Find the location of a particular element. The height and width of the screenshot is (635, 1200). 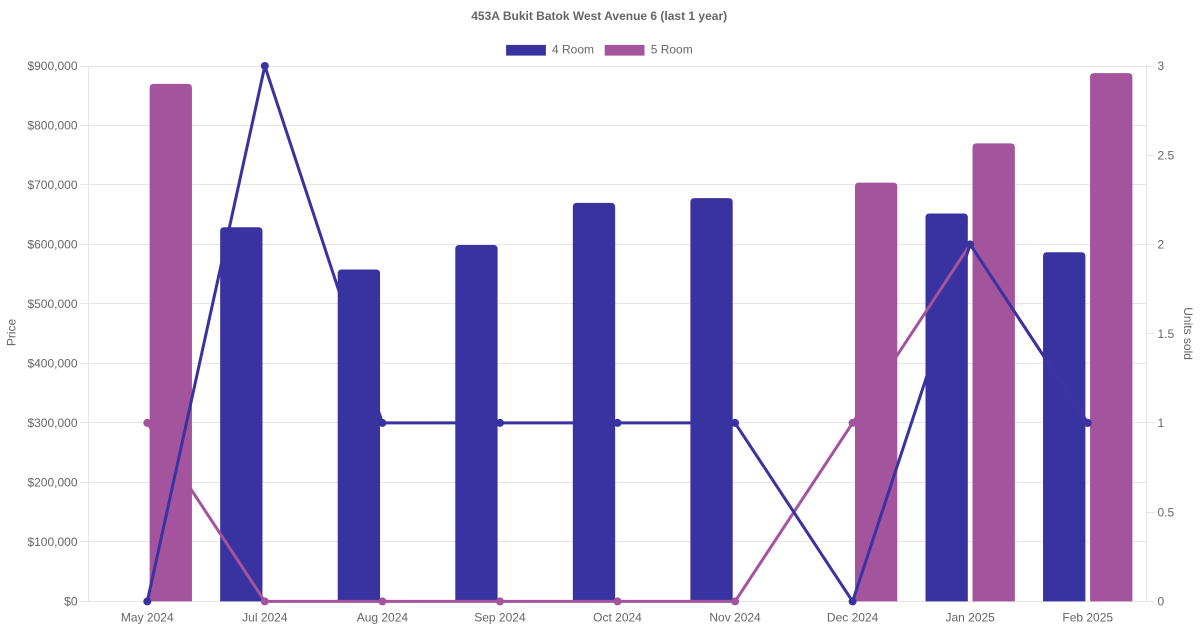

svg-text: Jul 2024 is located at coordinates (265, 618).